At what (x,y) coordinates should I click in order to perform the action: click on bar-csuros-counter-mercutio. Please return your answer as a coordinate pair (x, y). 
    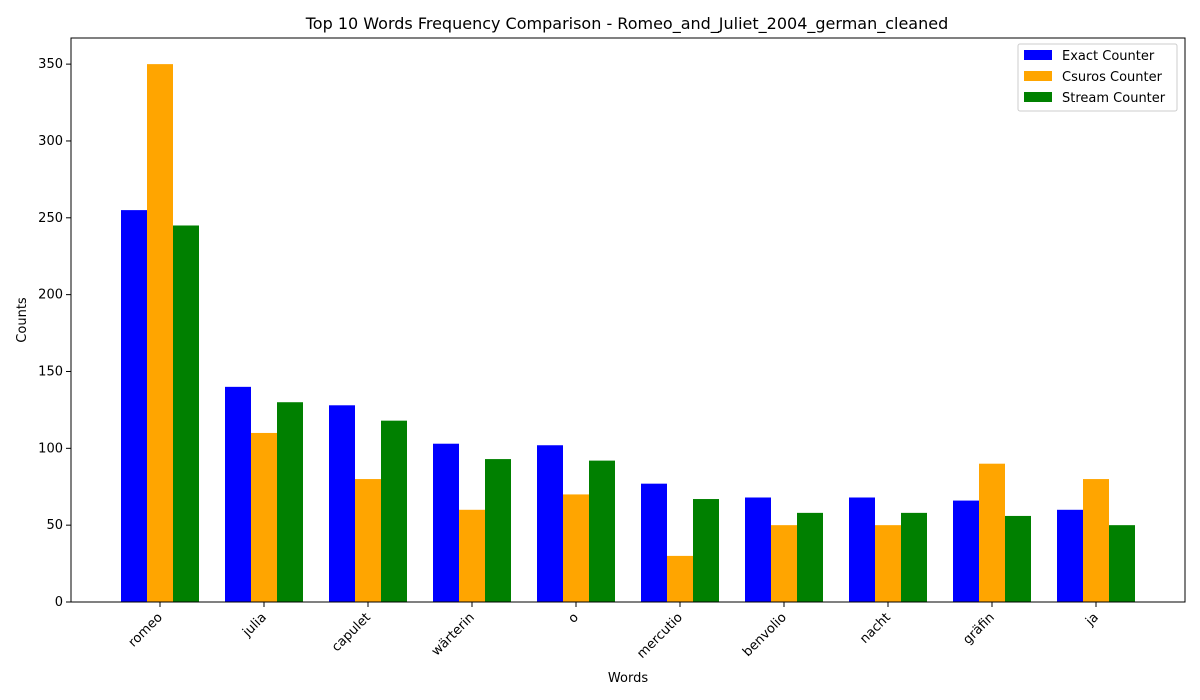
    Looking at the image, I should click on (680, 578).